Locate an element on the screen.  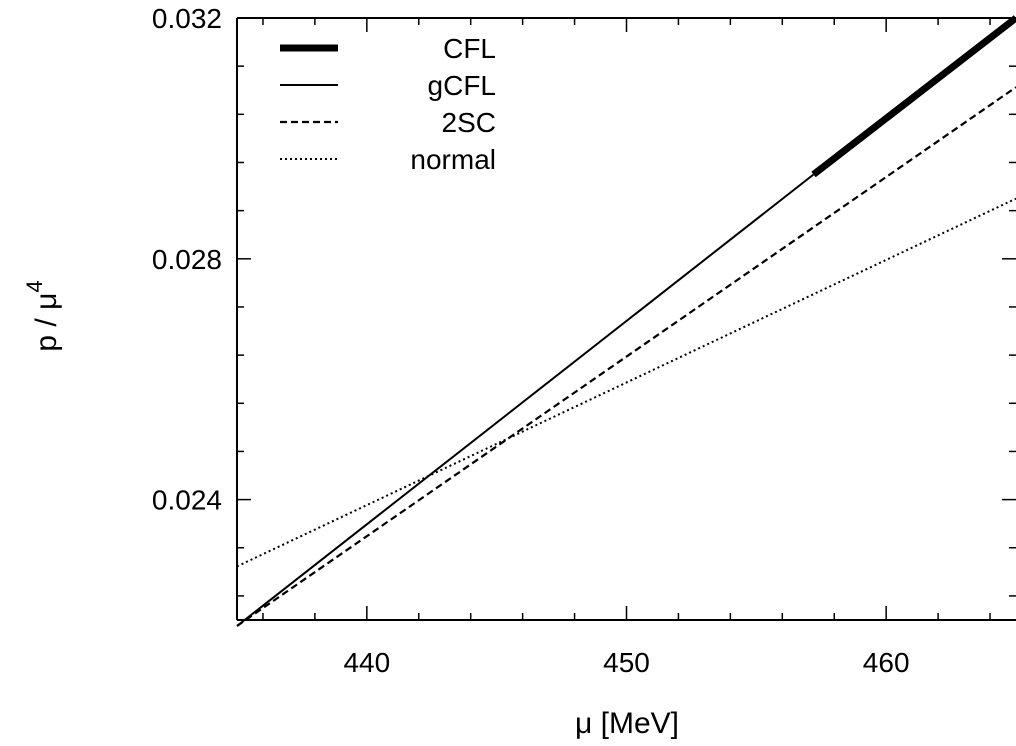
x-tick-label: 450 is located at coordinates (626, 662).